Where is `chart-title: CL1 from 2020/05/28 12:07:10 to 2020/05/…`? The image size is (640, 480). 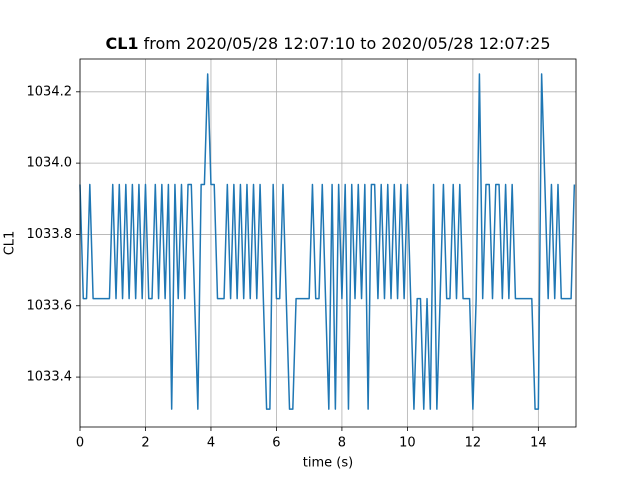 chart-title: CL1 from 2020/05/28 12:07:10 to 2020/05/… is located at coordinates (327, 43).